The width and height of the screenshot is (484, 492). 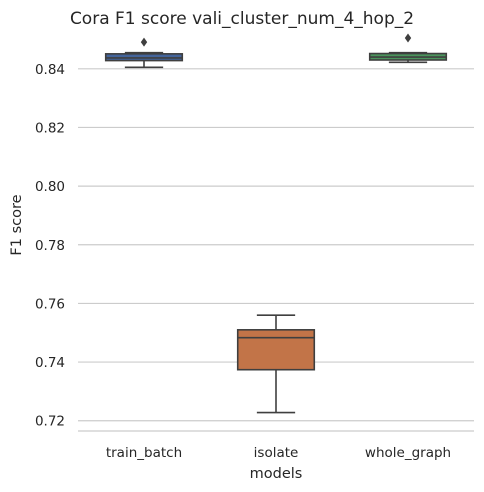 What do you see at coordinates (242, 19) in the screenshot?
I see `chart-title: Cora F1 score vali_cluster_num_4_hop_2` at bounding box center [242, 19].